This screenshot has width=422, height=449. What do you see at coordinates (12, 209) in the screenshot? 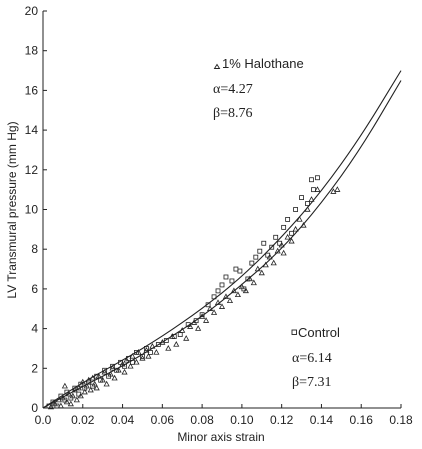
I see `y-axis-label: LV Transmural pressure (mm Hg)` at bounding box center [12, 209].